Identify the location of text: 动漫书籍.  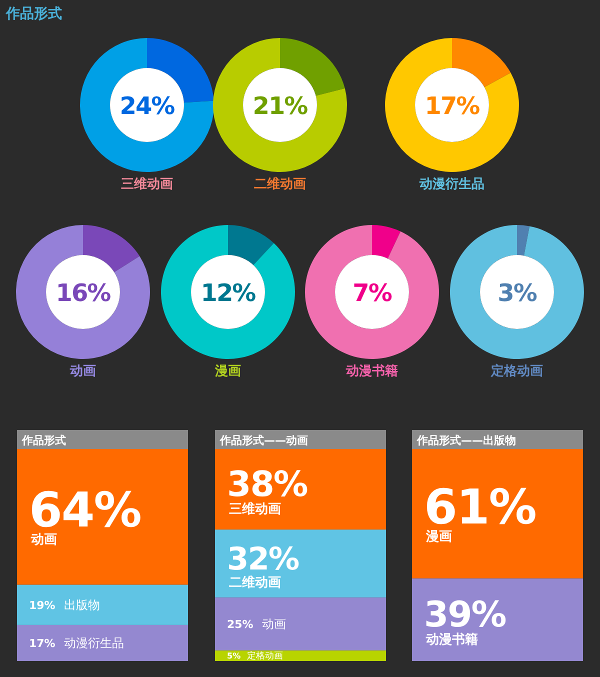
(371, 371).